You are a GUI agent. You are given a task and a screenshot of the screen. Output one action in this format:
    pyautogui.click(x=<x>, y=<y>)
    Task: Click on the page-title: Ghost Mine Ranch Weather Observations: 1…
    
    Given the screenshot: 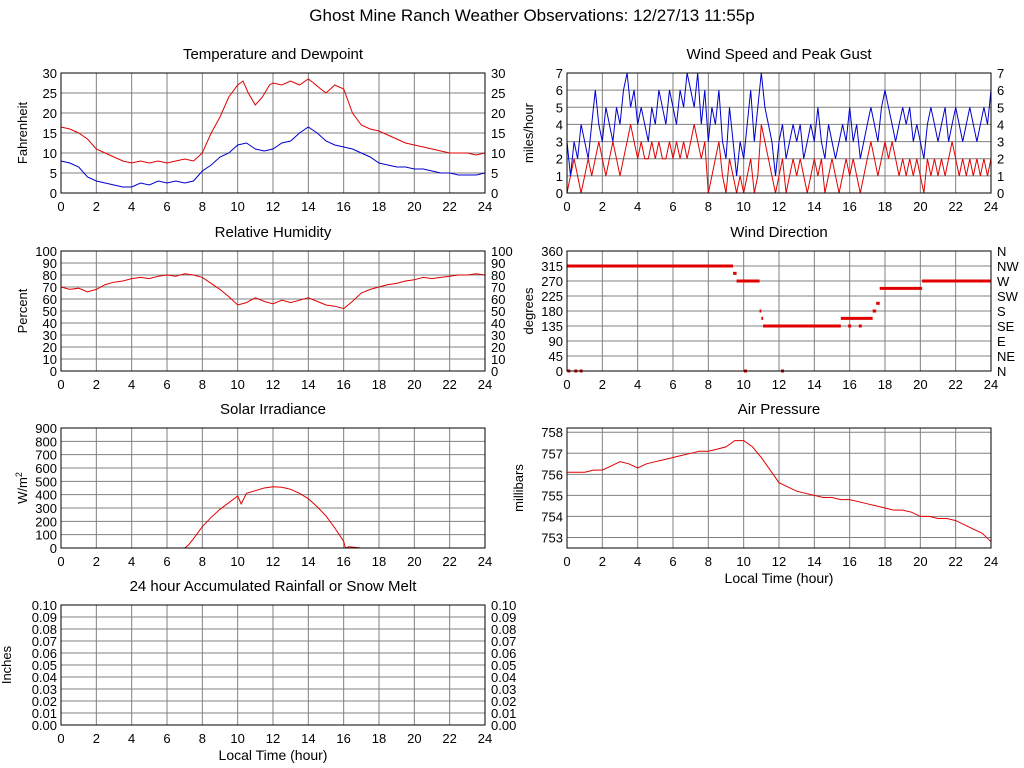 What is the action you would take?
    pyautogui.click(x=532, y=15)
    